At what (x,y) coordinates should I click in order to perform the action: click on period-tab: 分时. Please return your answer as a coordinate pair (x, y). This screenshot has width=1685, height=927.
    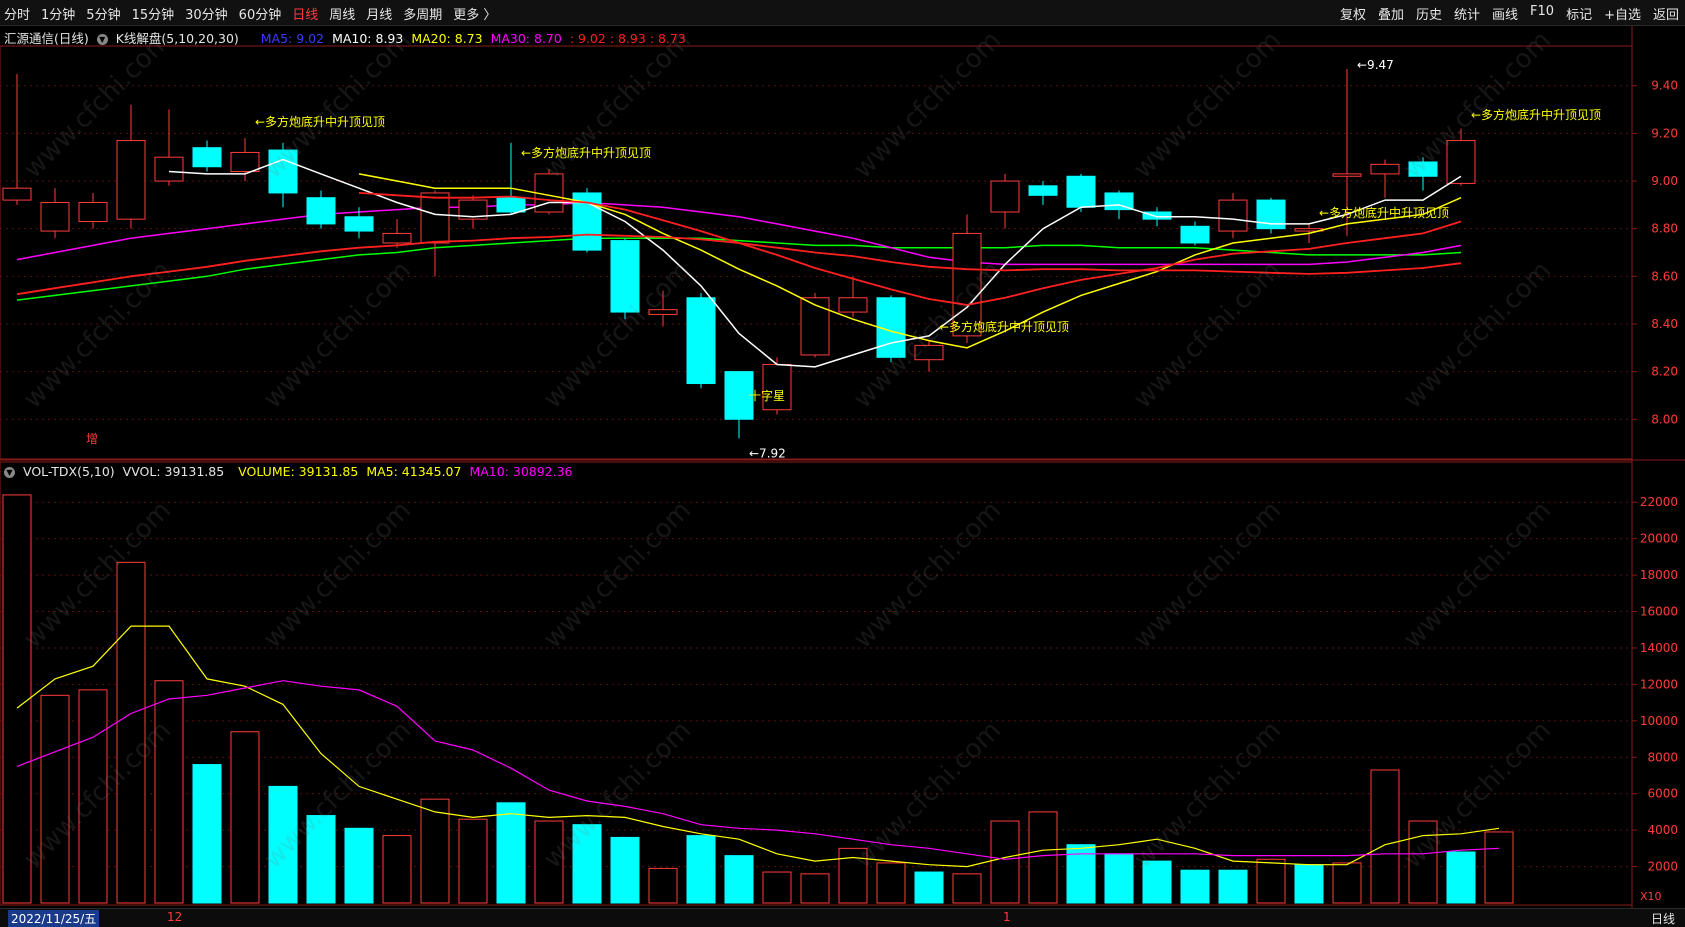
    Looking at the image, I should click on (17, 15).